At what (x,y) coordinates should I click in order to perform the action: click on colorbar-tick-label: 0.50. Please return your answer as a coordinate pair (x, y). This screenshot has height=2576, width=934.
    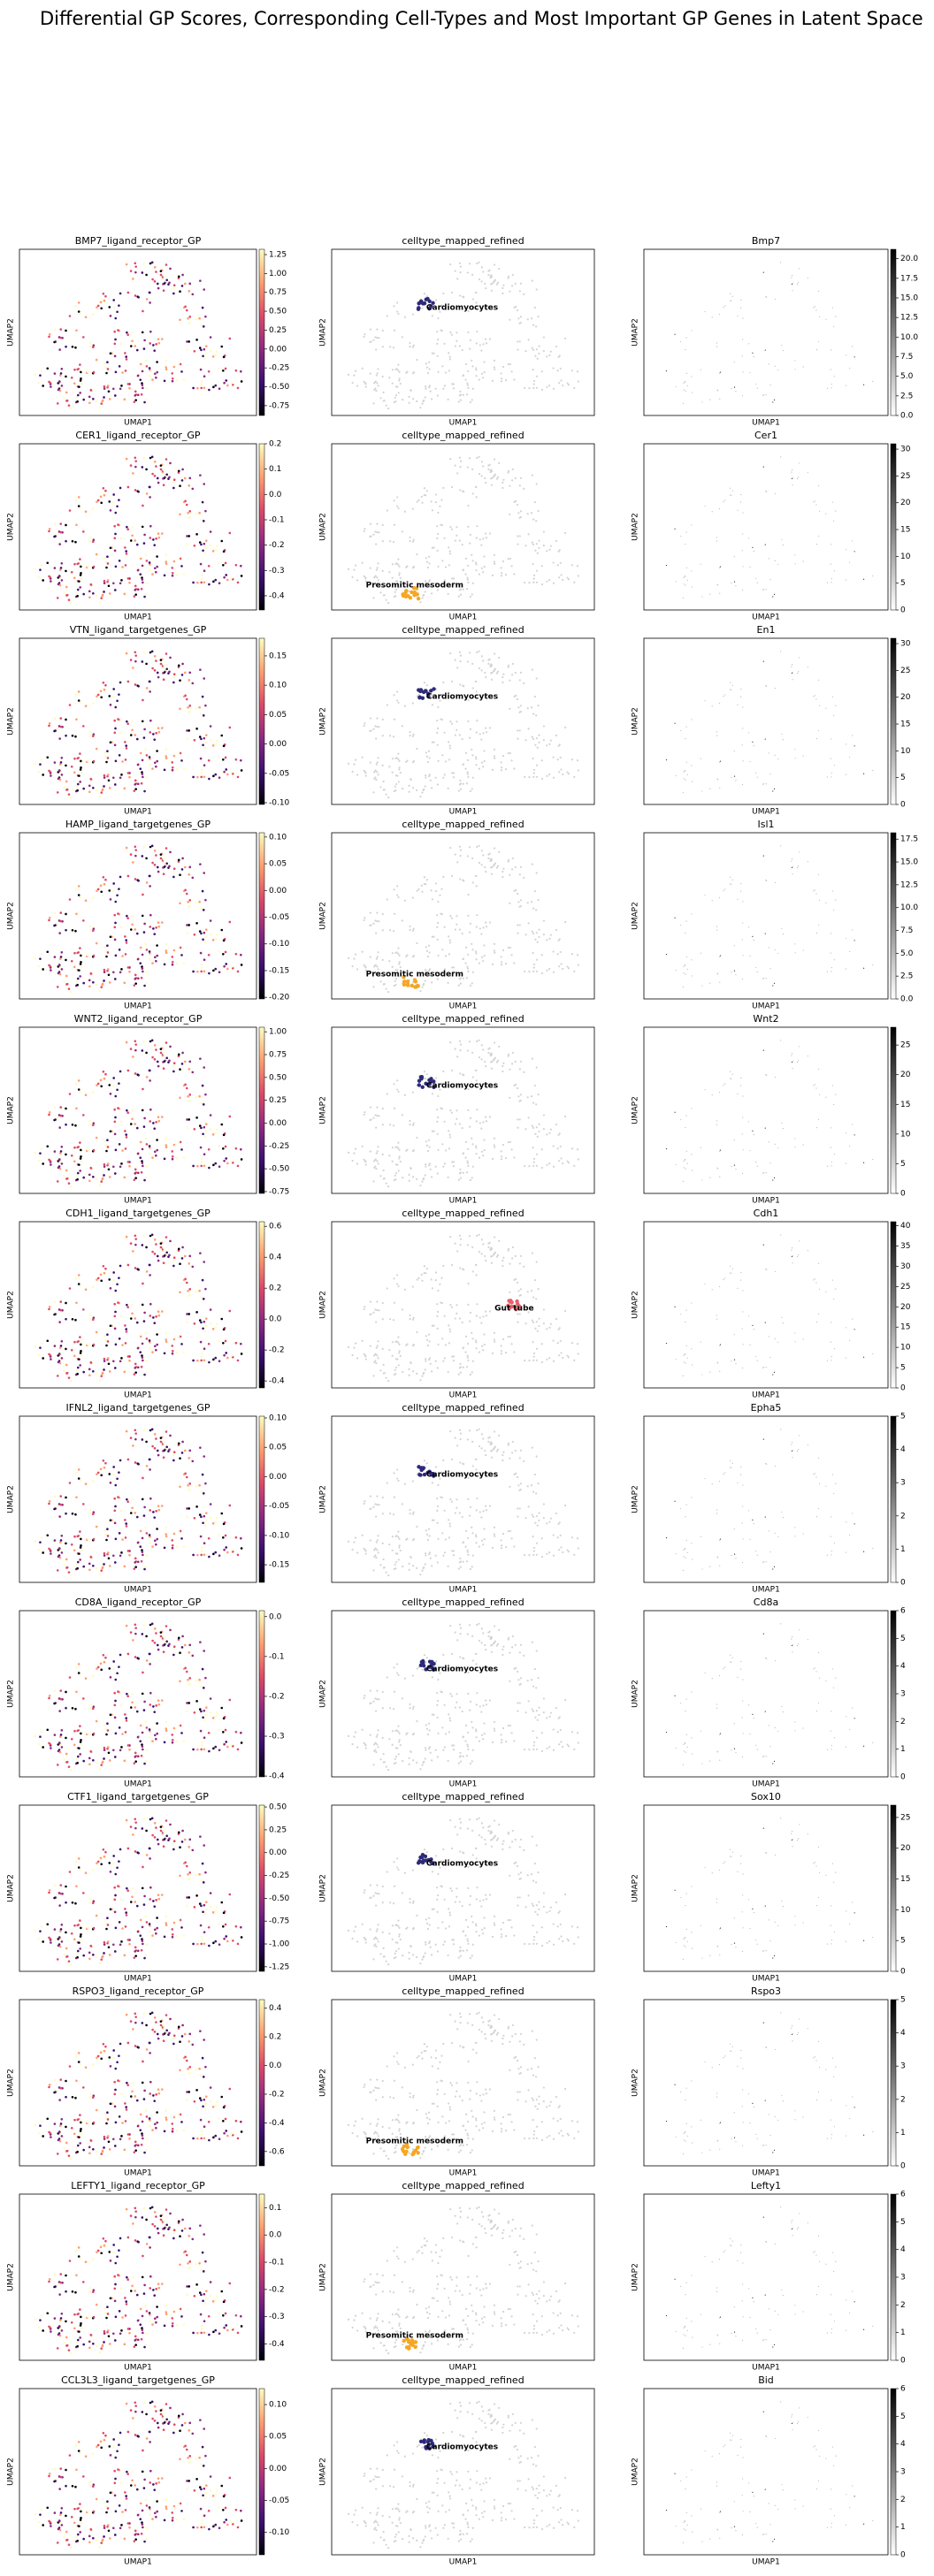
    Looking at the image, I should click on (278, 312).